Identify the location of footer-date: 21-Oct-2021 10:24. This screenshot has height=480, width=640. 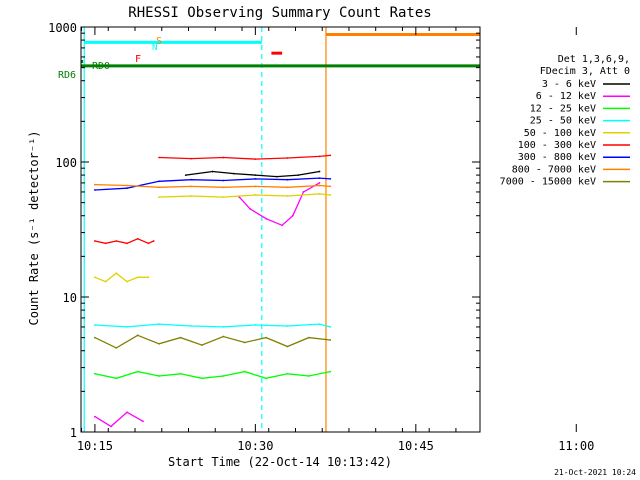
(595, 472).